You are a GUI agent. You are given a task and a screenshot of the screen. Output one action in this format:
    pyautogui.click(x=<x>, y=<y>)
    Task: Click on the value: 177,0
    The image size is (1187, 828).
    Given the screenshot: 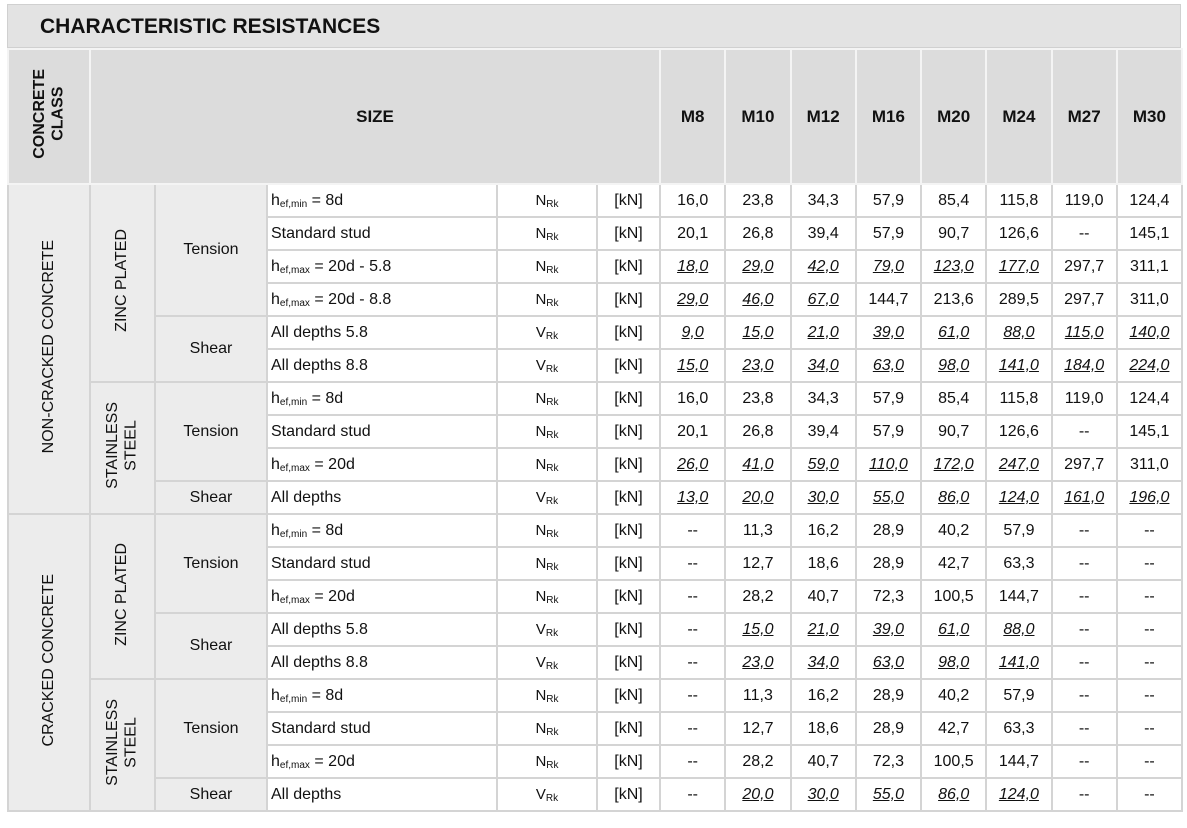 What is the action you would take?
    pyautogui.click(x=1018, y=266)
    